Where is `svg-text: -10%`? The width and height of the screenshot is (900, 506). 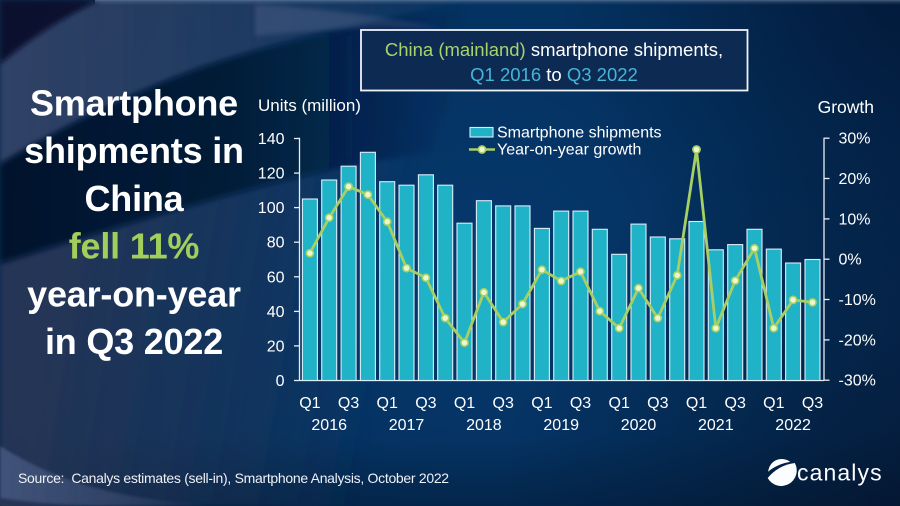 svg-text: -10% is located at coordinates (857, 300).